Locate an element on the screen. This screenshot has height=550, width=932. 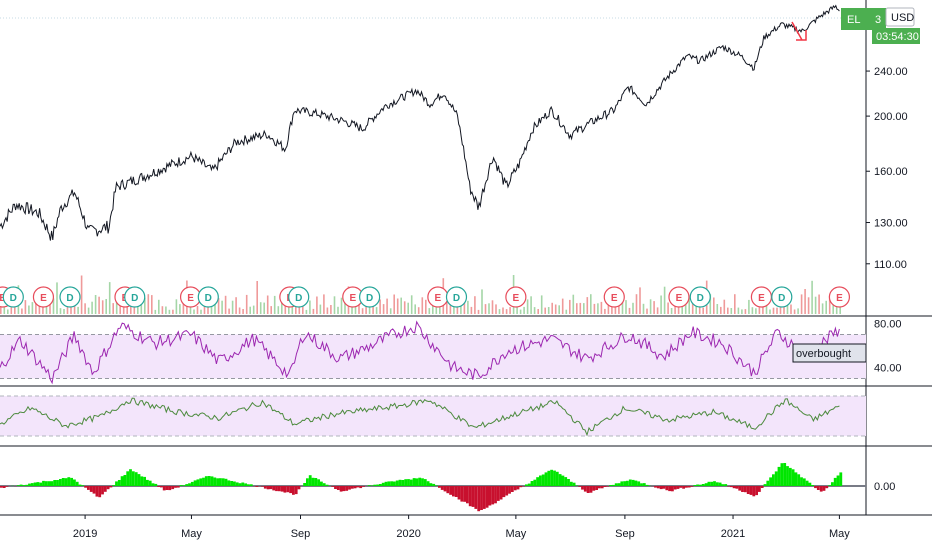
overbought-box is located at coordinates (829, 353).